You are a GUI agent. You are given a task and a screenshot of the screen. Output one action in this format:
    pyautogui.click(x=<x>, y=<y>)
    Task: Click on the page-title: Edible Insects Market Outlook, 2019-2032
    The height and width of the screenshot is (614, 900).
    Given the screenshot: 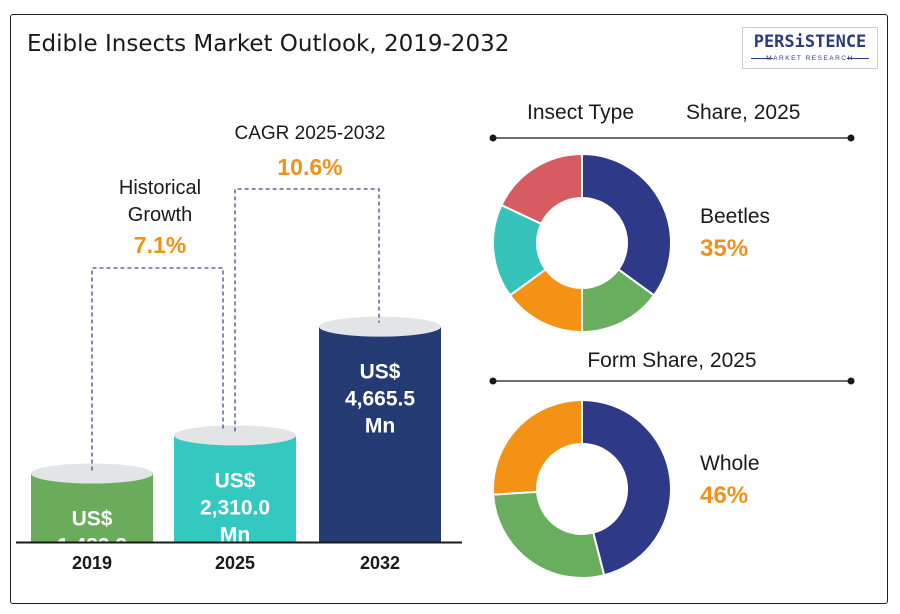 What is the action you would take?
    pyautogui.click(x=268, y=44)
    